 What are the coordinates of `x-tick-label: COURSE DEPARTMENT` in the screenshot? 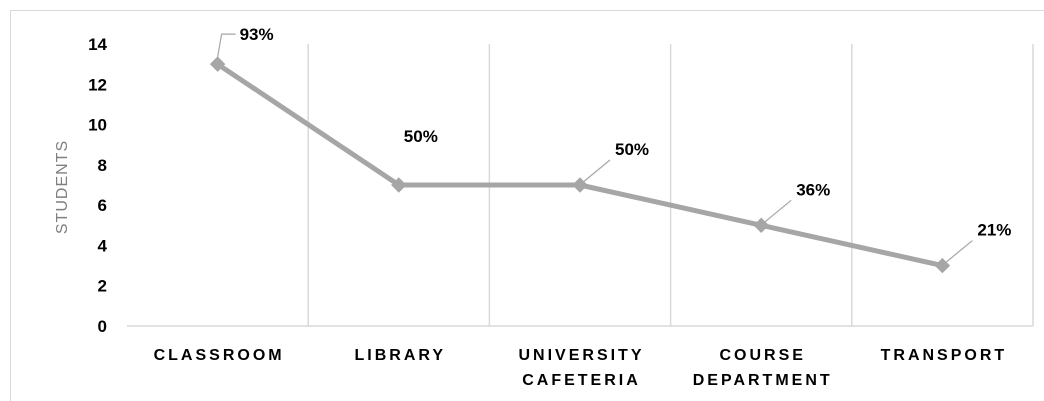 It's located at (763, 368).